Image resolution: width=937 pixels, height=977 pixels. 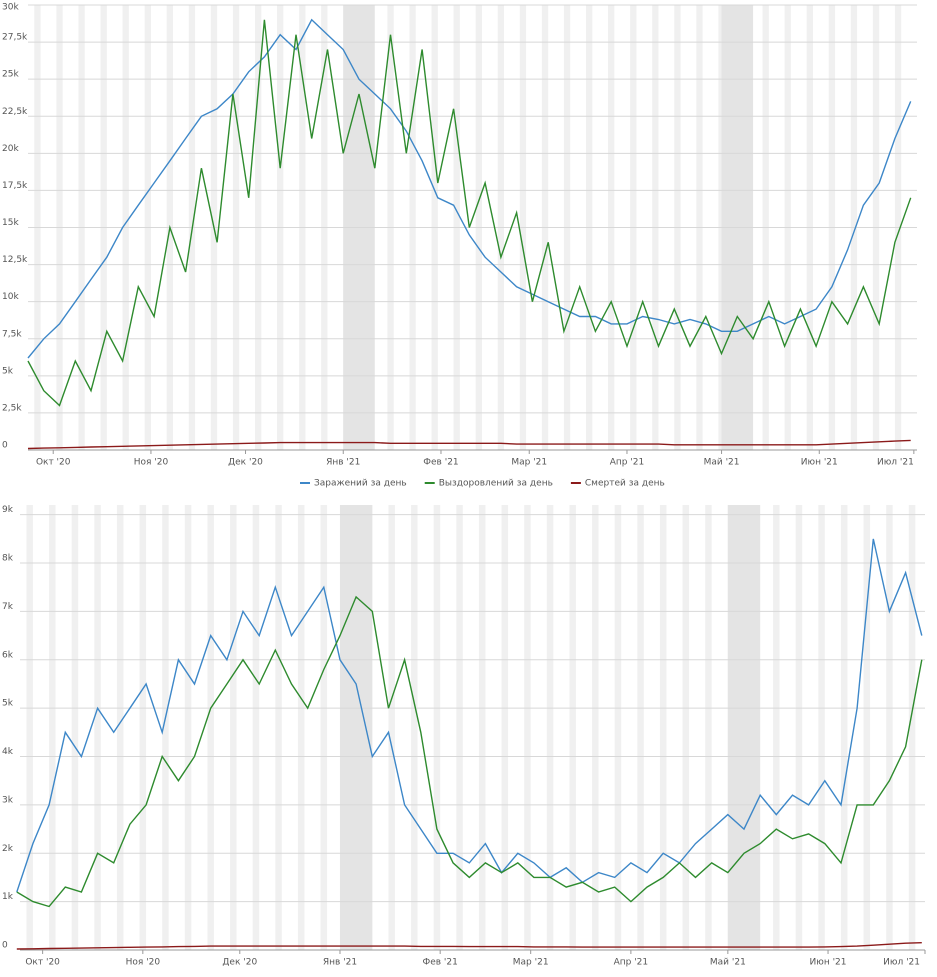 I want to click on y-tick-label: 17,5k, so click(x=15, y=186).